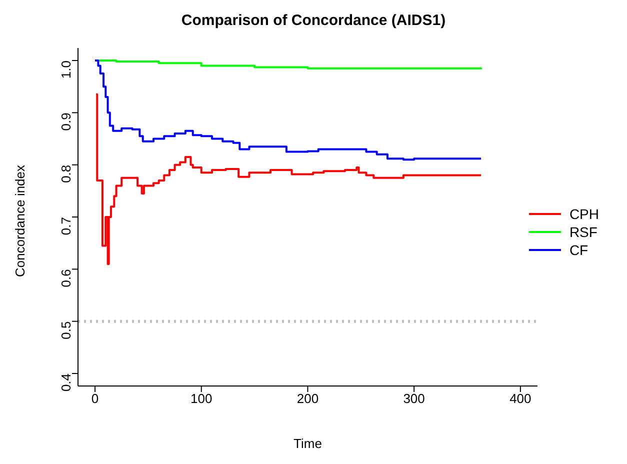  Describe the element at coordinates (308, 443) in the screenshot. I see `x-axis-title: Time` at that location.